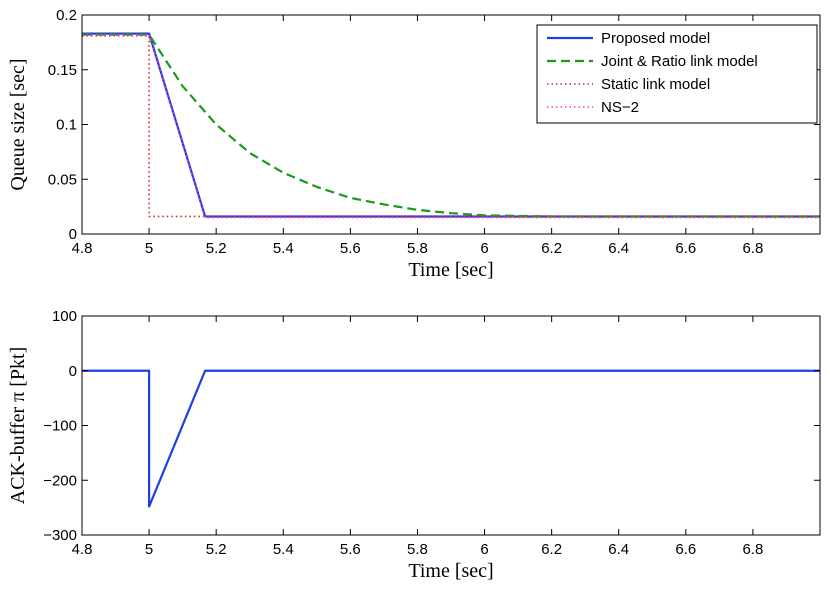 Image resolution: width=830 pixels, height=589 pixels. Describe the element at coordinates (66, 15) in the screenshot. I see `y-tick-label: 0.2` at that location.